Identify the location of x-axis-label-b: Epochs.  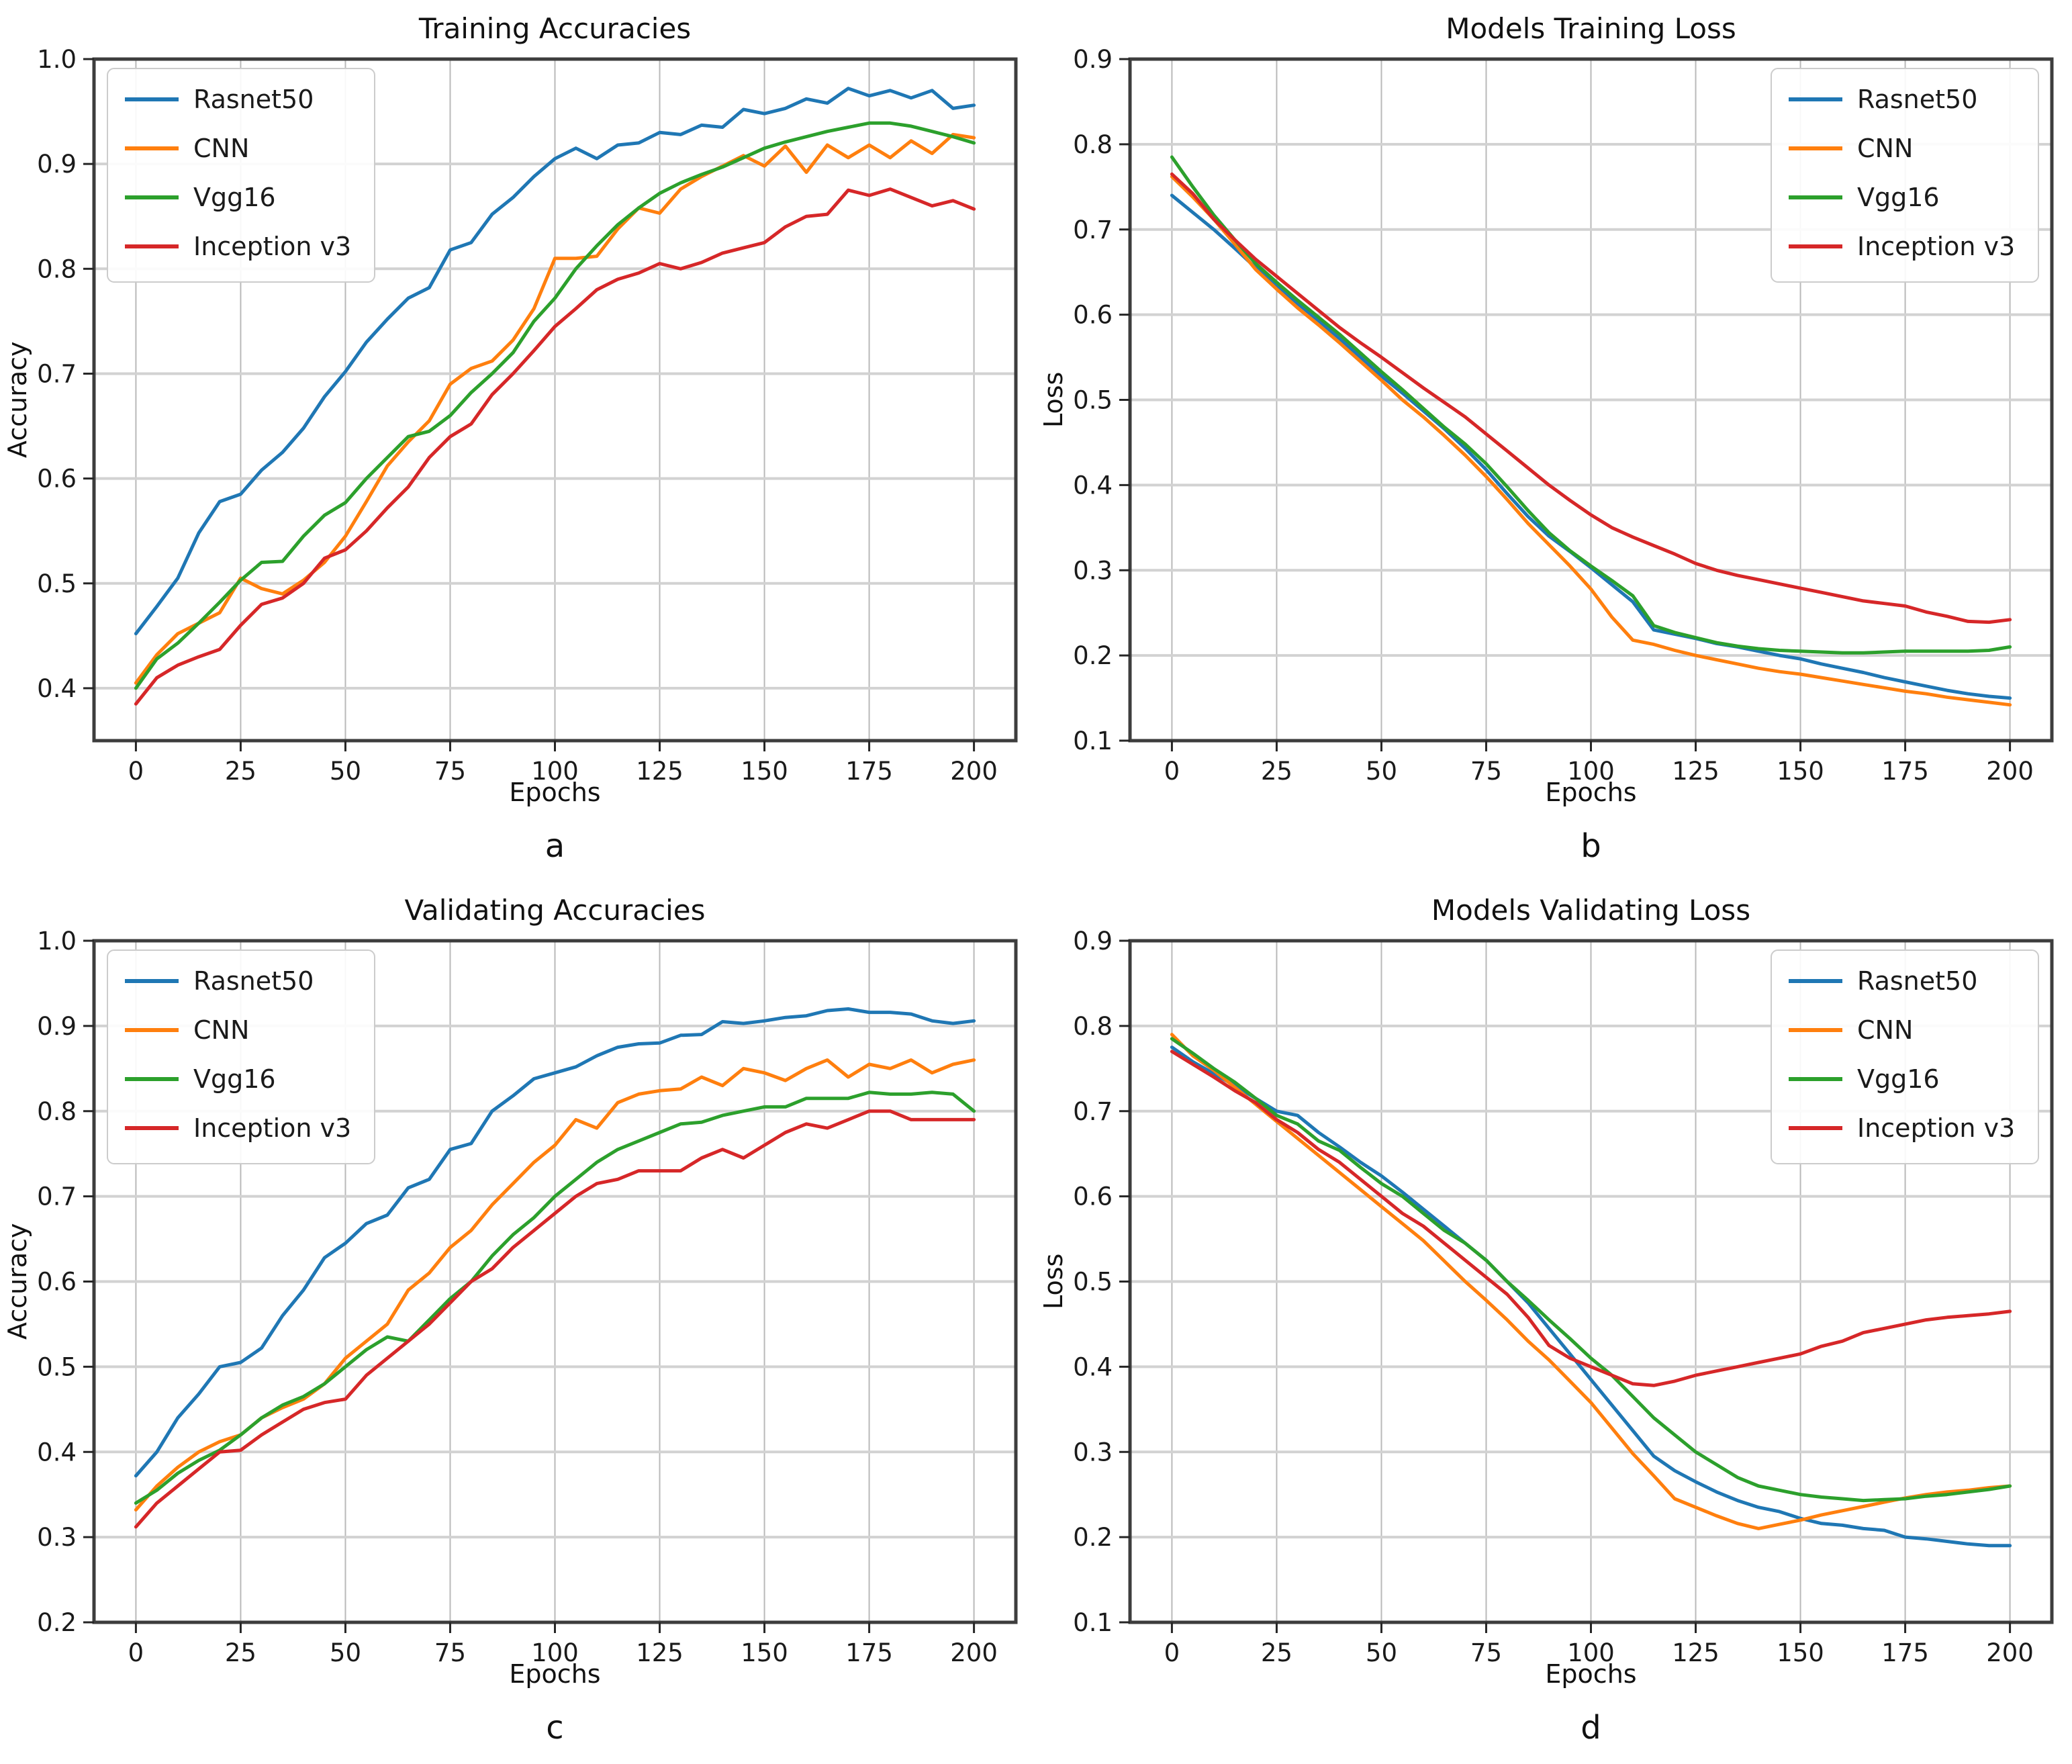
(1591, 793).